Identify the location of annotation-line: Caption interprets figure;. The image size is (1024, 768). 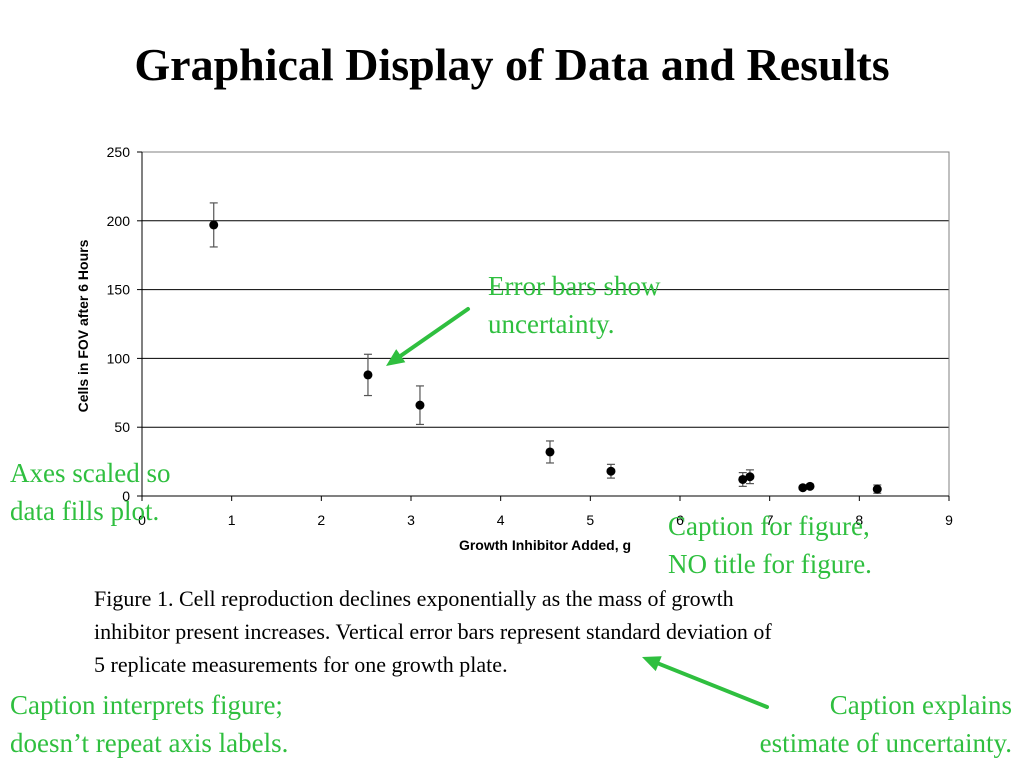
(146, 705).